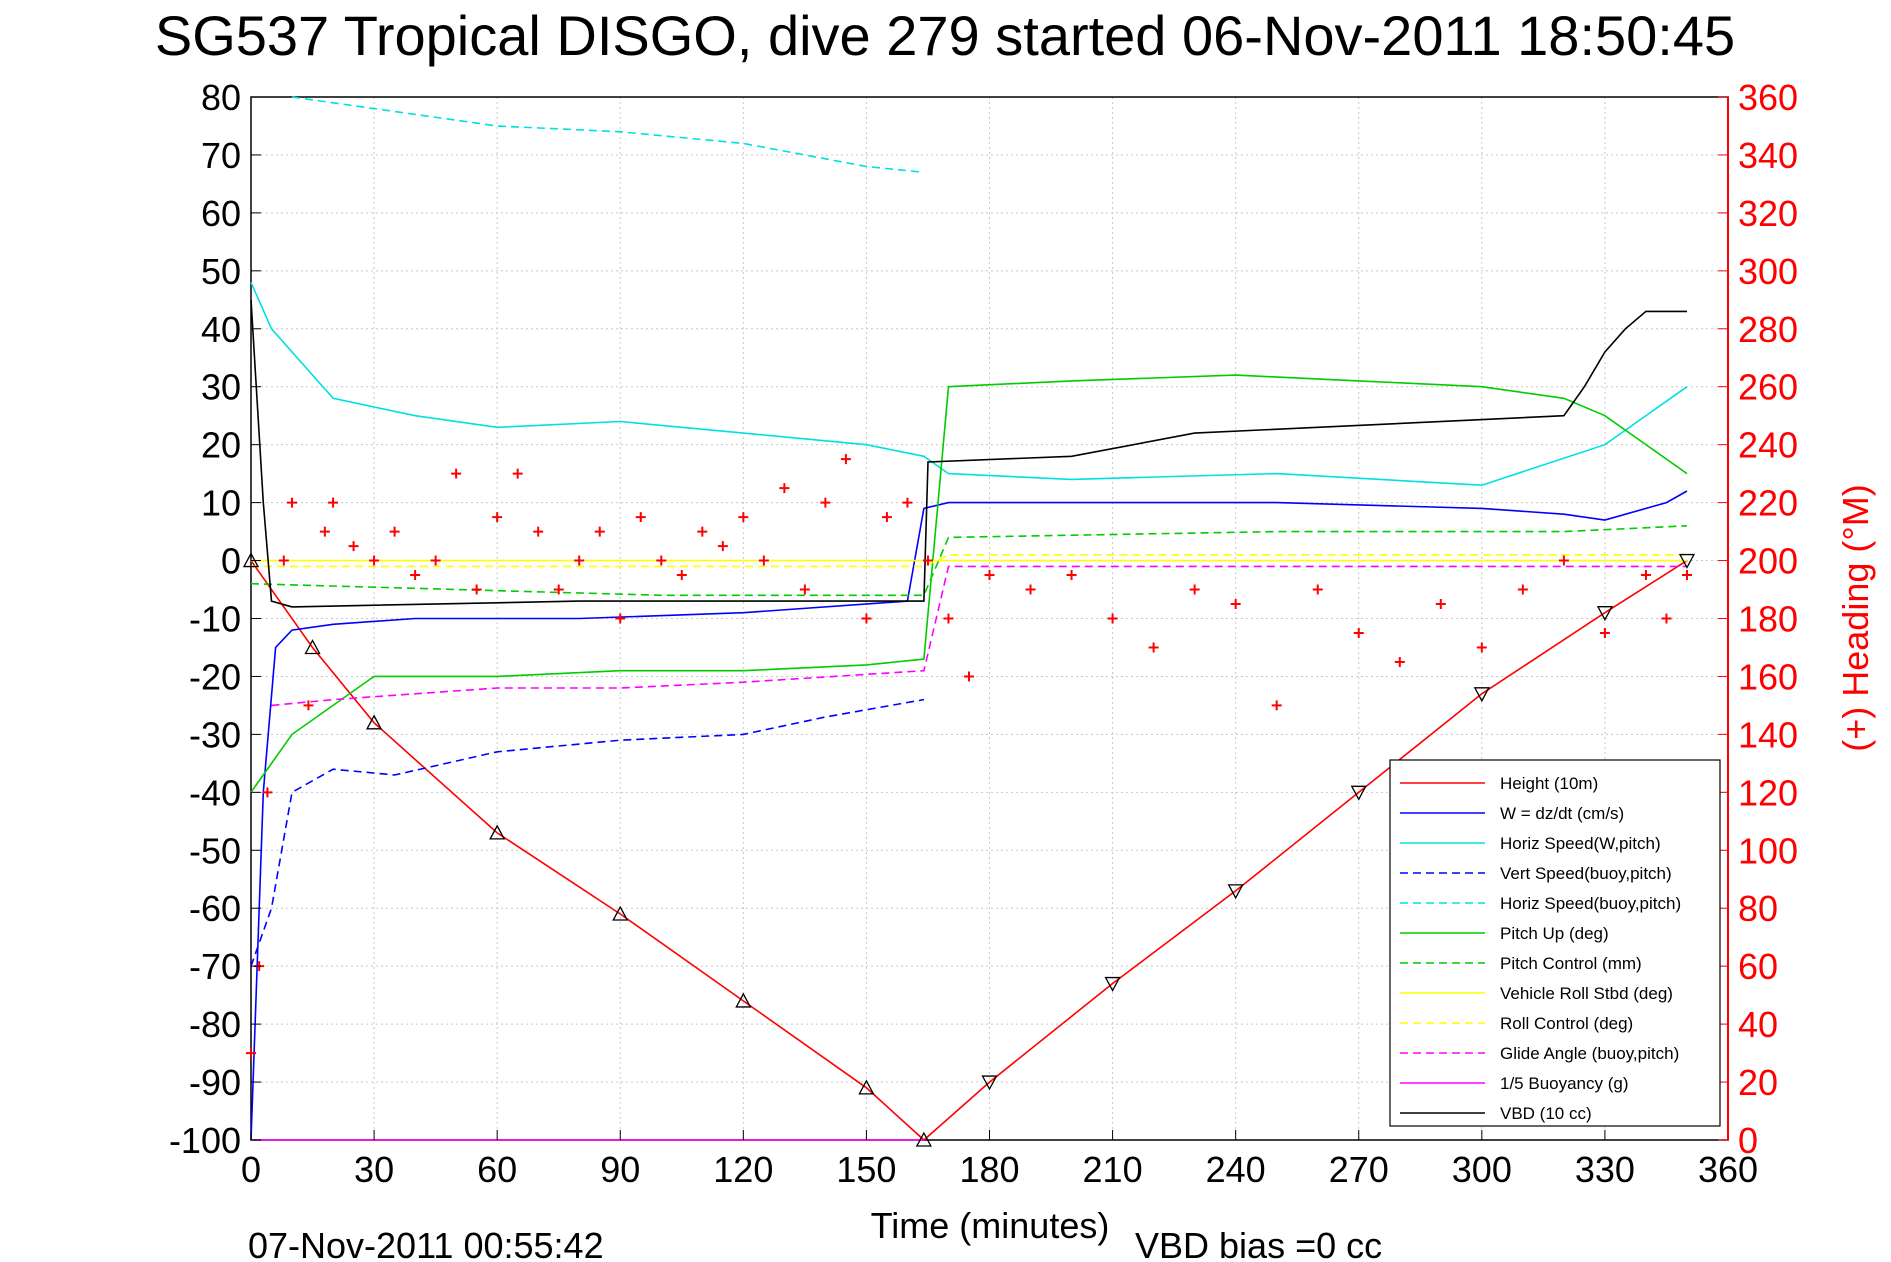  I want to click on y2-tick-label: 300, so click(1768, 271).